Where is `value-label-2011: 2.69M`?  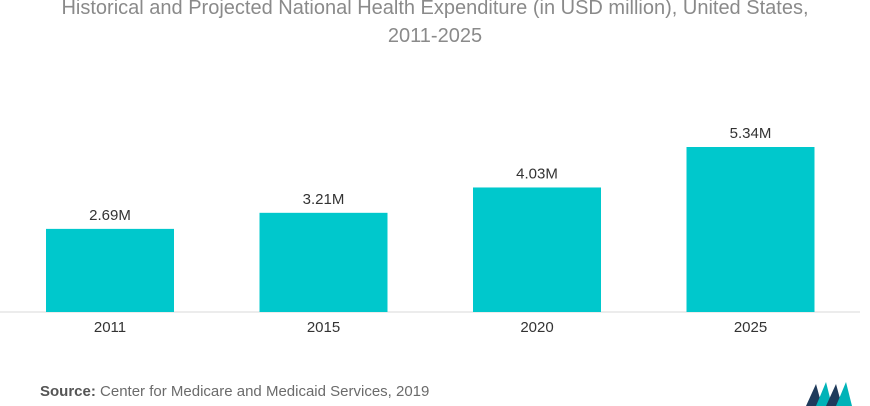
value-label-2011: 2.69M is located at coordinates (110, 215).